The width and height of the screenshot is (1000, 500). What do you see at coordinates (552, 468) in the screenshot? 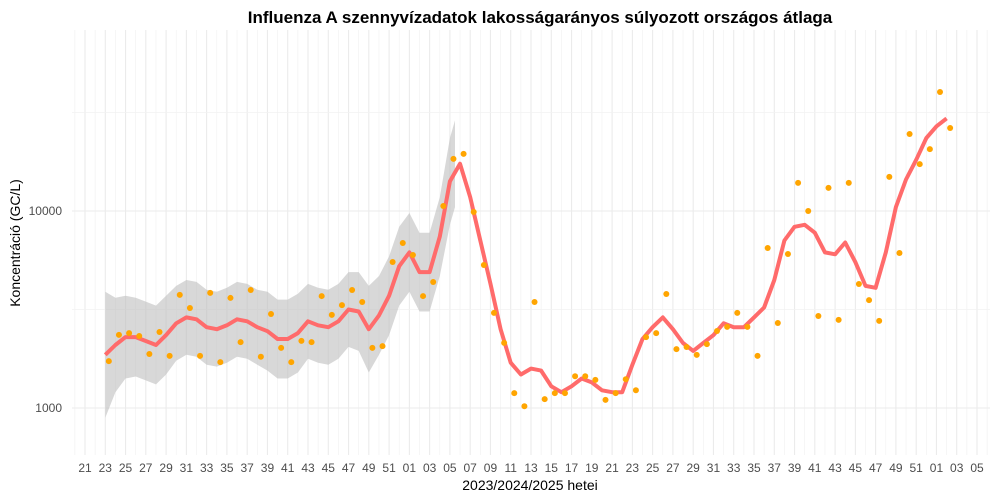
I see `x-tick-label: 15` at bounding box center [552, 468].